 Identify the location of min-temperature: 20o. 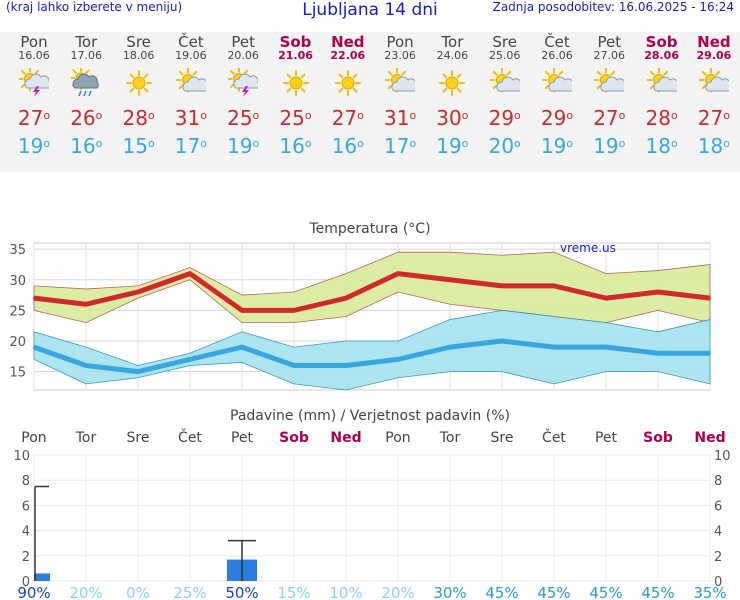
(504, 146).